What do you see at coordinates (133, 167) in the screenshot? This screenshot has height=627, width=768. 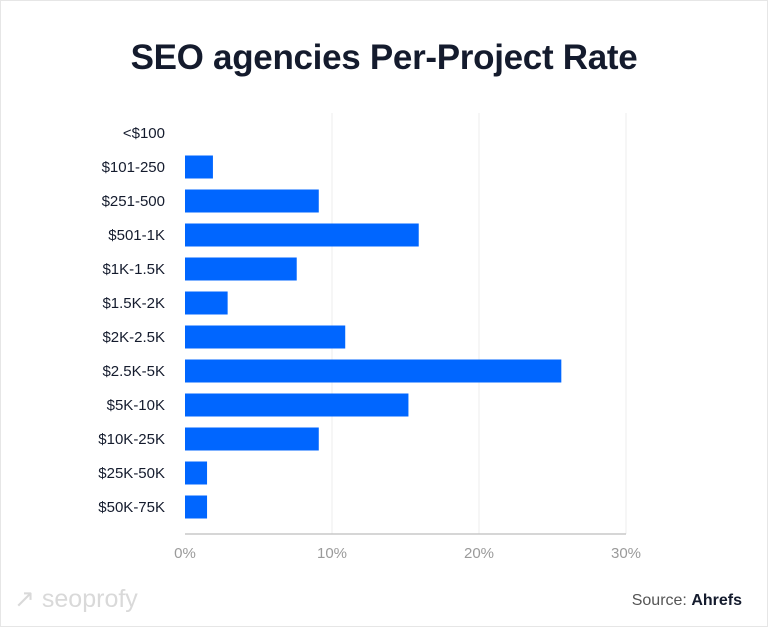 I see `category-label: $101-250` at bounding box center [133, 167].